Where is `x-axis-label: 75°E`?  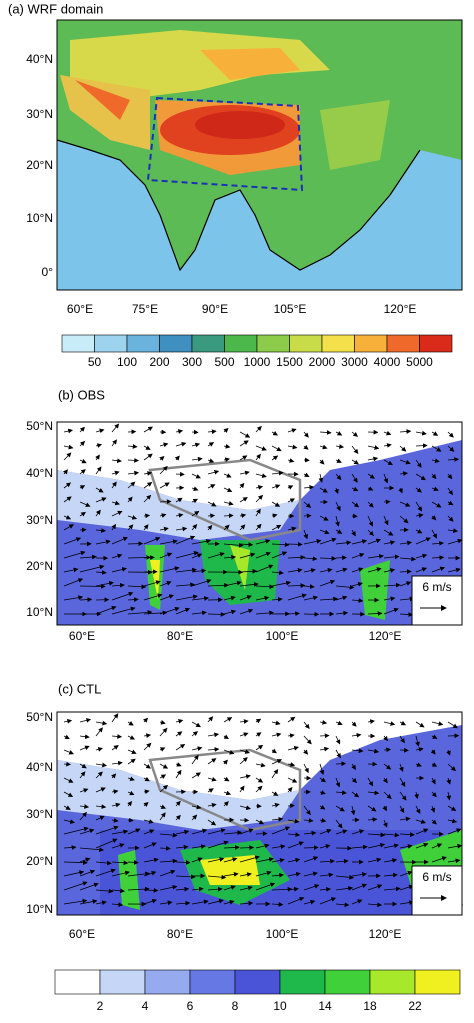
x-axis-label: 75°E is located at coordinates (145, 309).